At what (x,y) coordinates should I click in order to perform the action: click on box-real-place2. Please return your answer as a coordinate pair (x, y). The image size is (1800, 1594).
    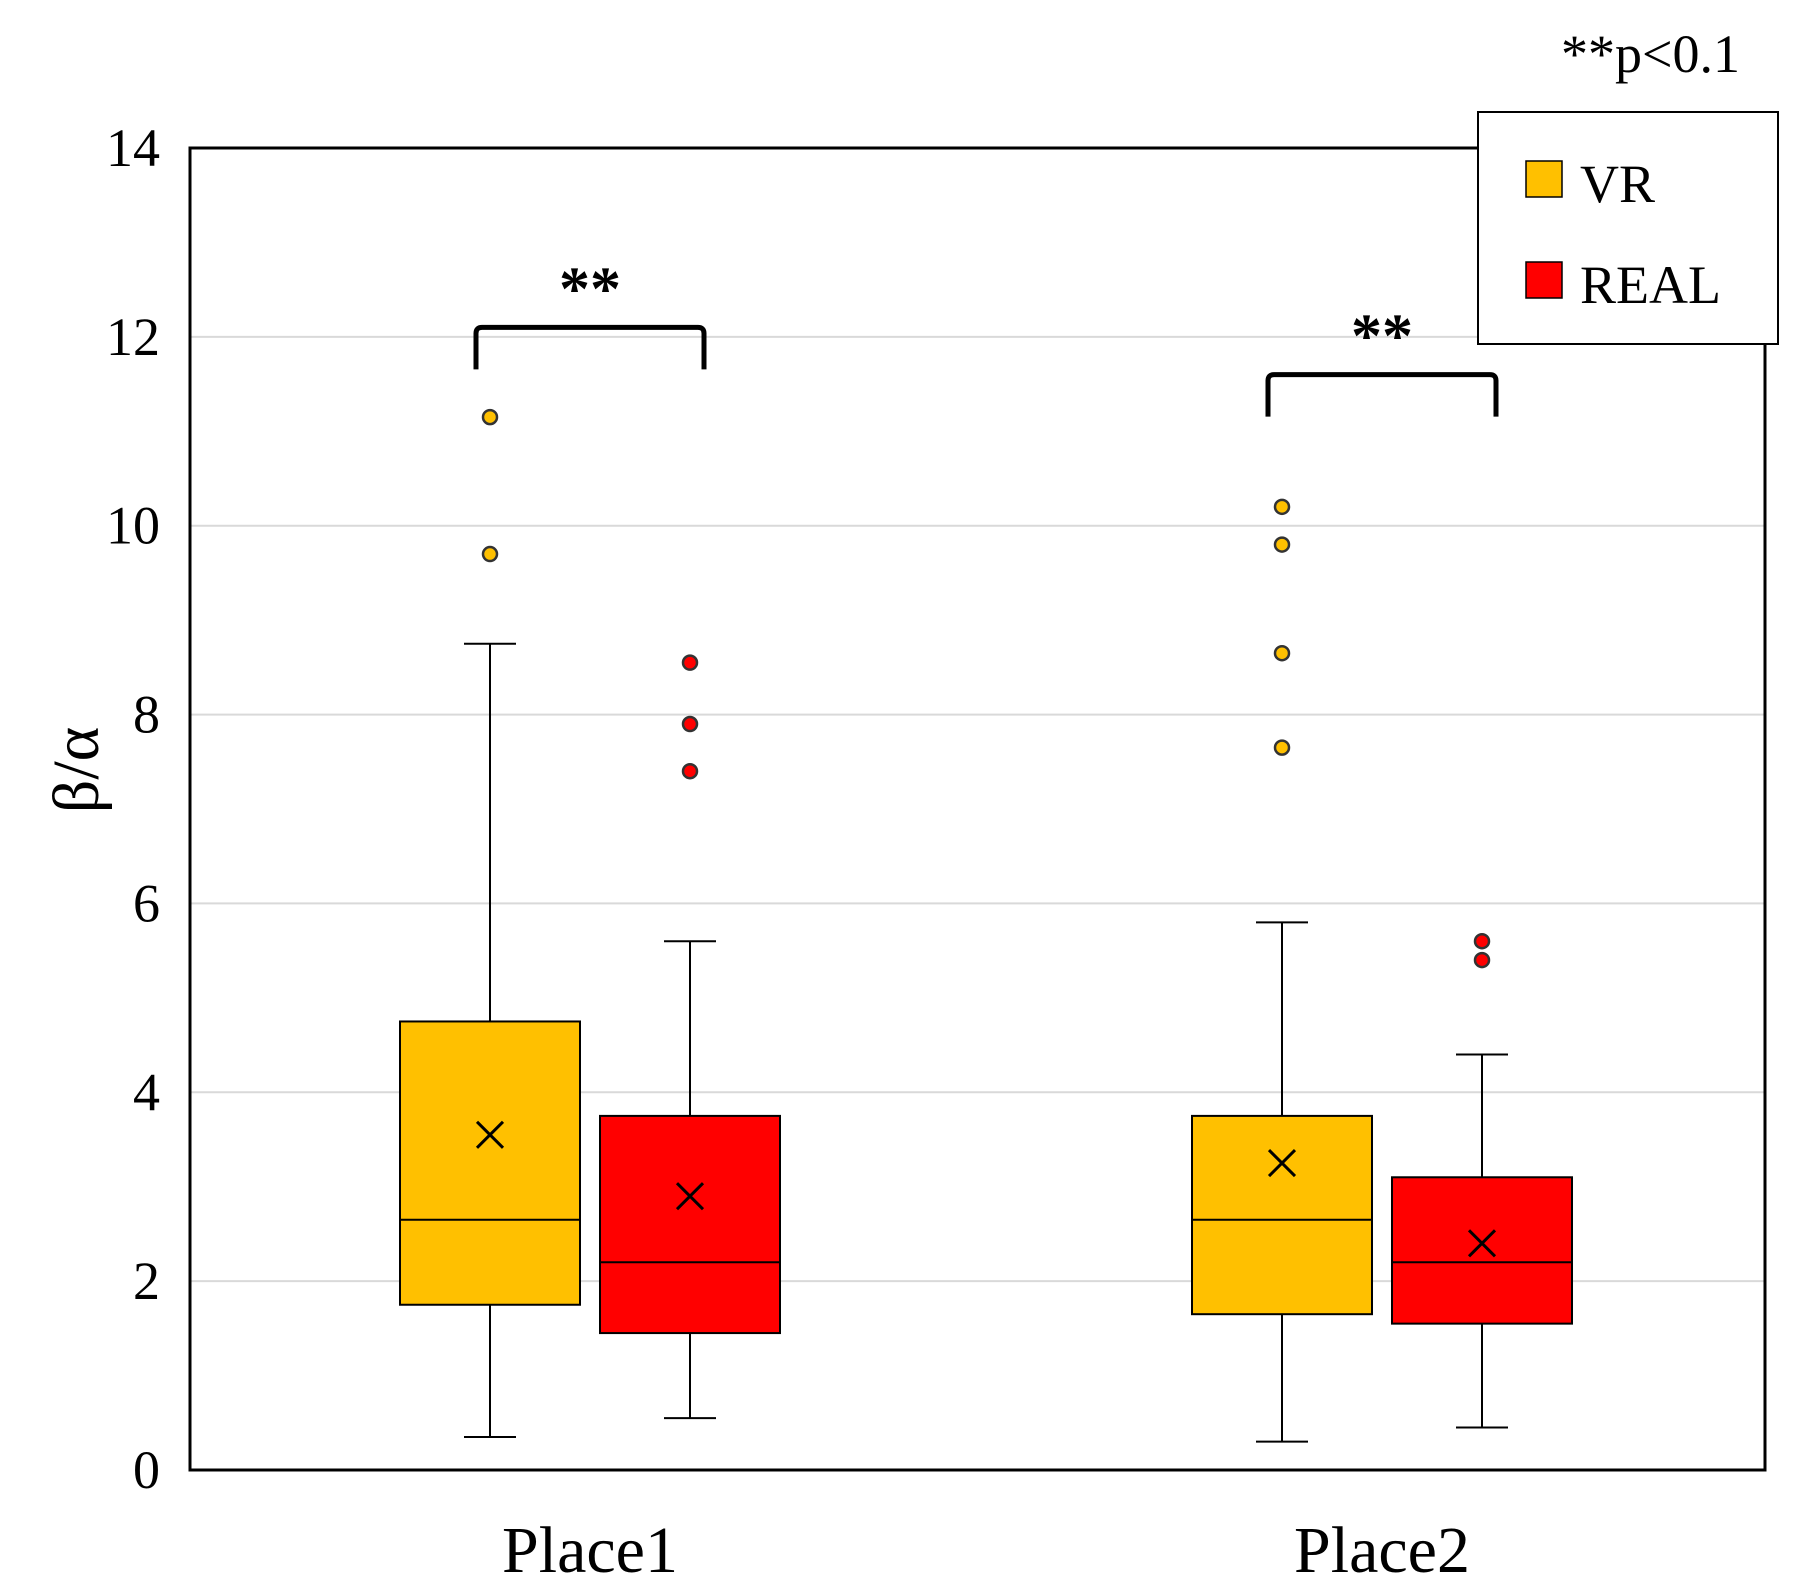
    Looking at the image, I should click on (1482, 1180).